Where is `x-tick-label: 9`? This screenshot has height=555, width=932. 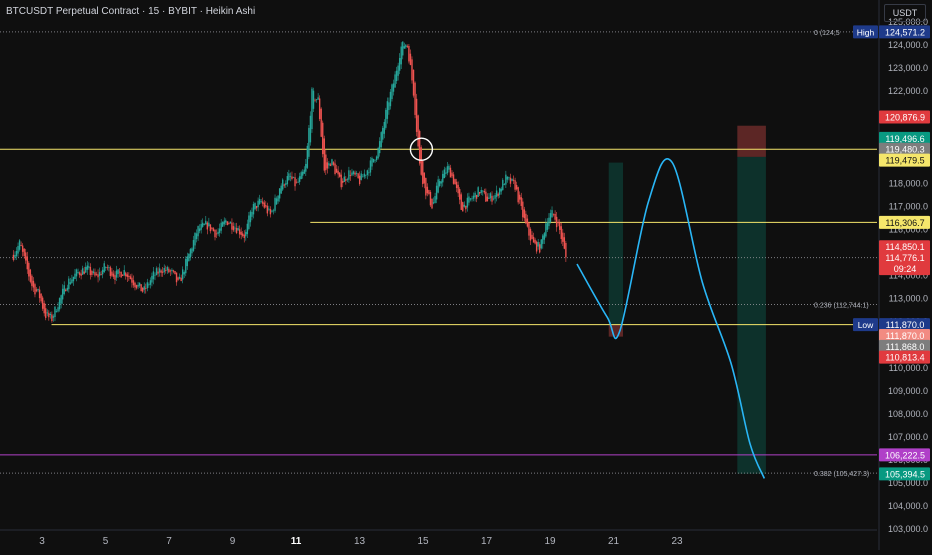
x-tick-label: 9 is located at coordinates (233, 541).